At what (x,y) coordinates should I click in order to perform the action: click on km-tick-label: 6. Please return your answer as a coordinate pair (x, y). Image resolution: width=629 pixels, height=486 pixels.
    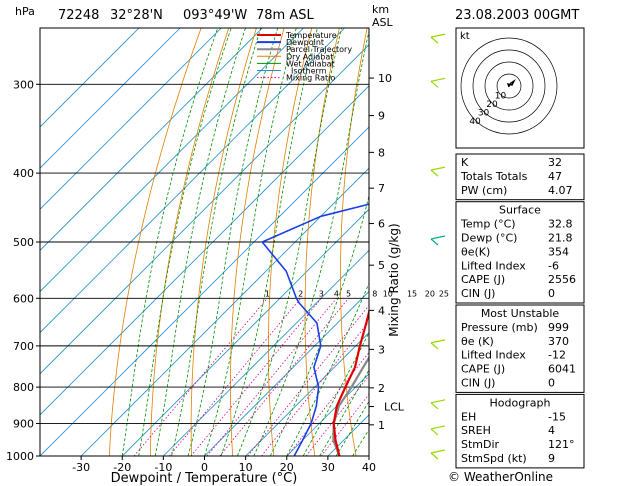
    Looking at the image, I should click on (381, 224).